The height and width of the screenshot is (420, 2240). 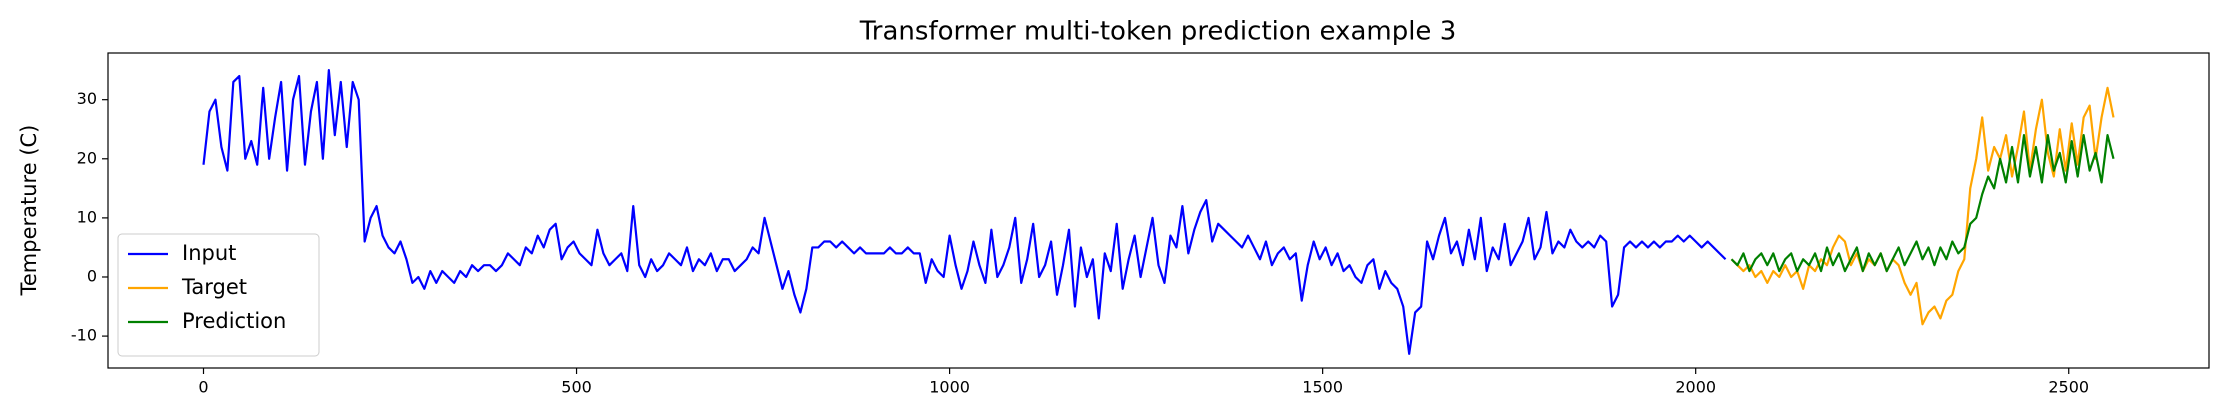 What do you see at coordinates (1695, 387) in the screenshot?
I see `x-tick-label: 2000` at bounding box center [1695, 387].